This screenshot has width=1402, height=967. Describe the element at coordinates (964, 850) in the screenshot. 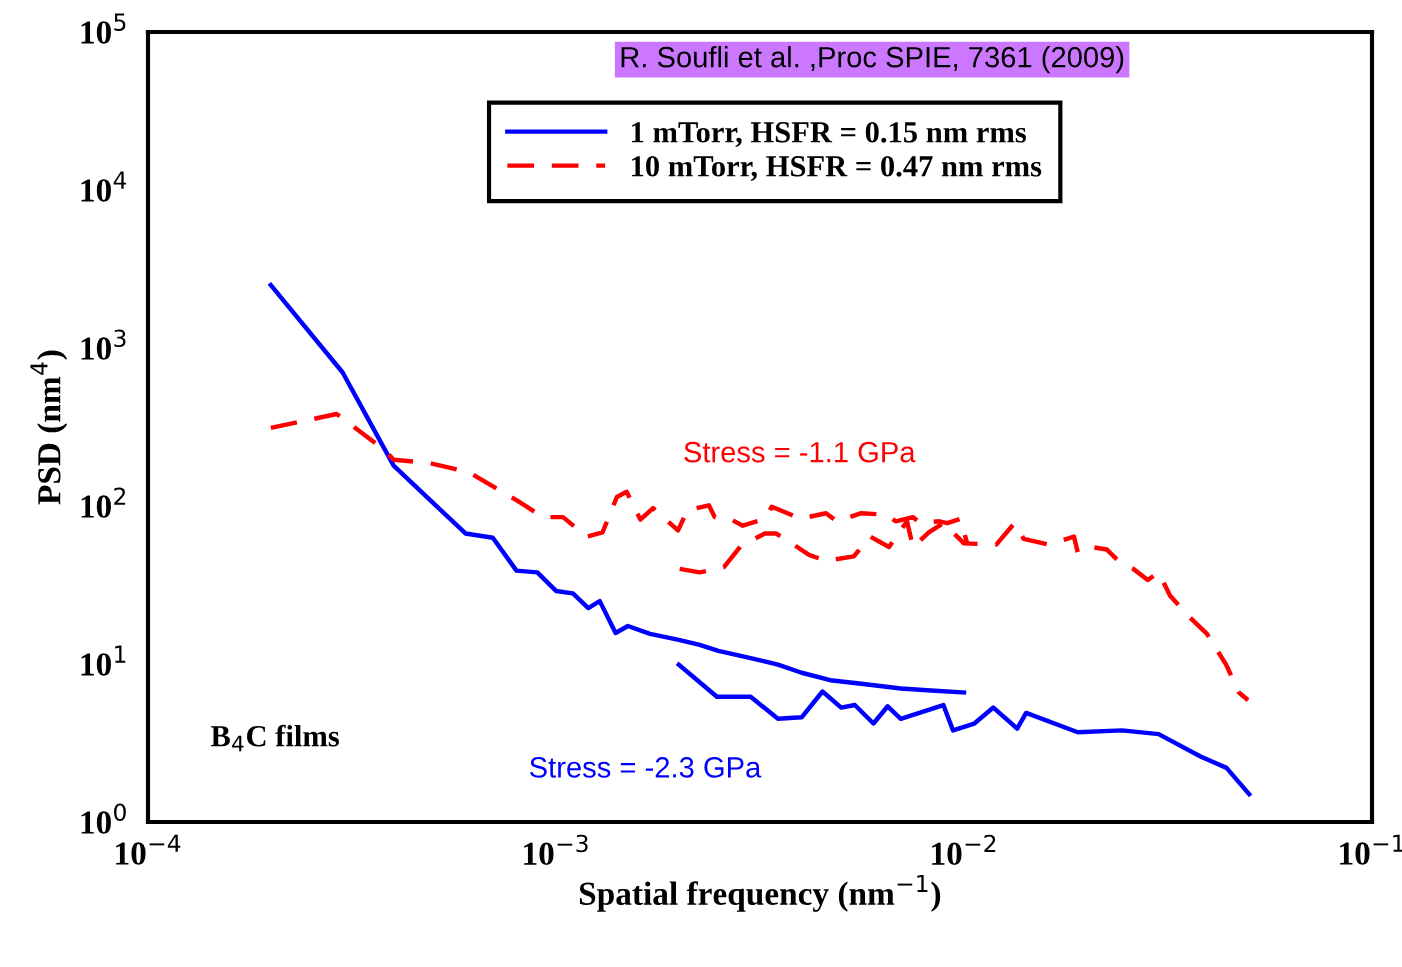

I see `x-tick-label: 10$^{−2}$` at that location.